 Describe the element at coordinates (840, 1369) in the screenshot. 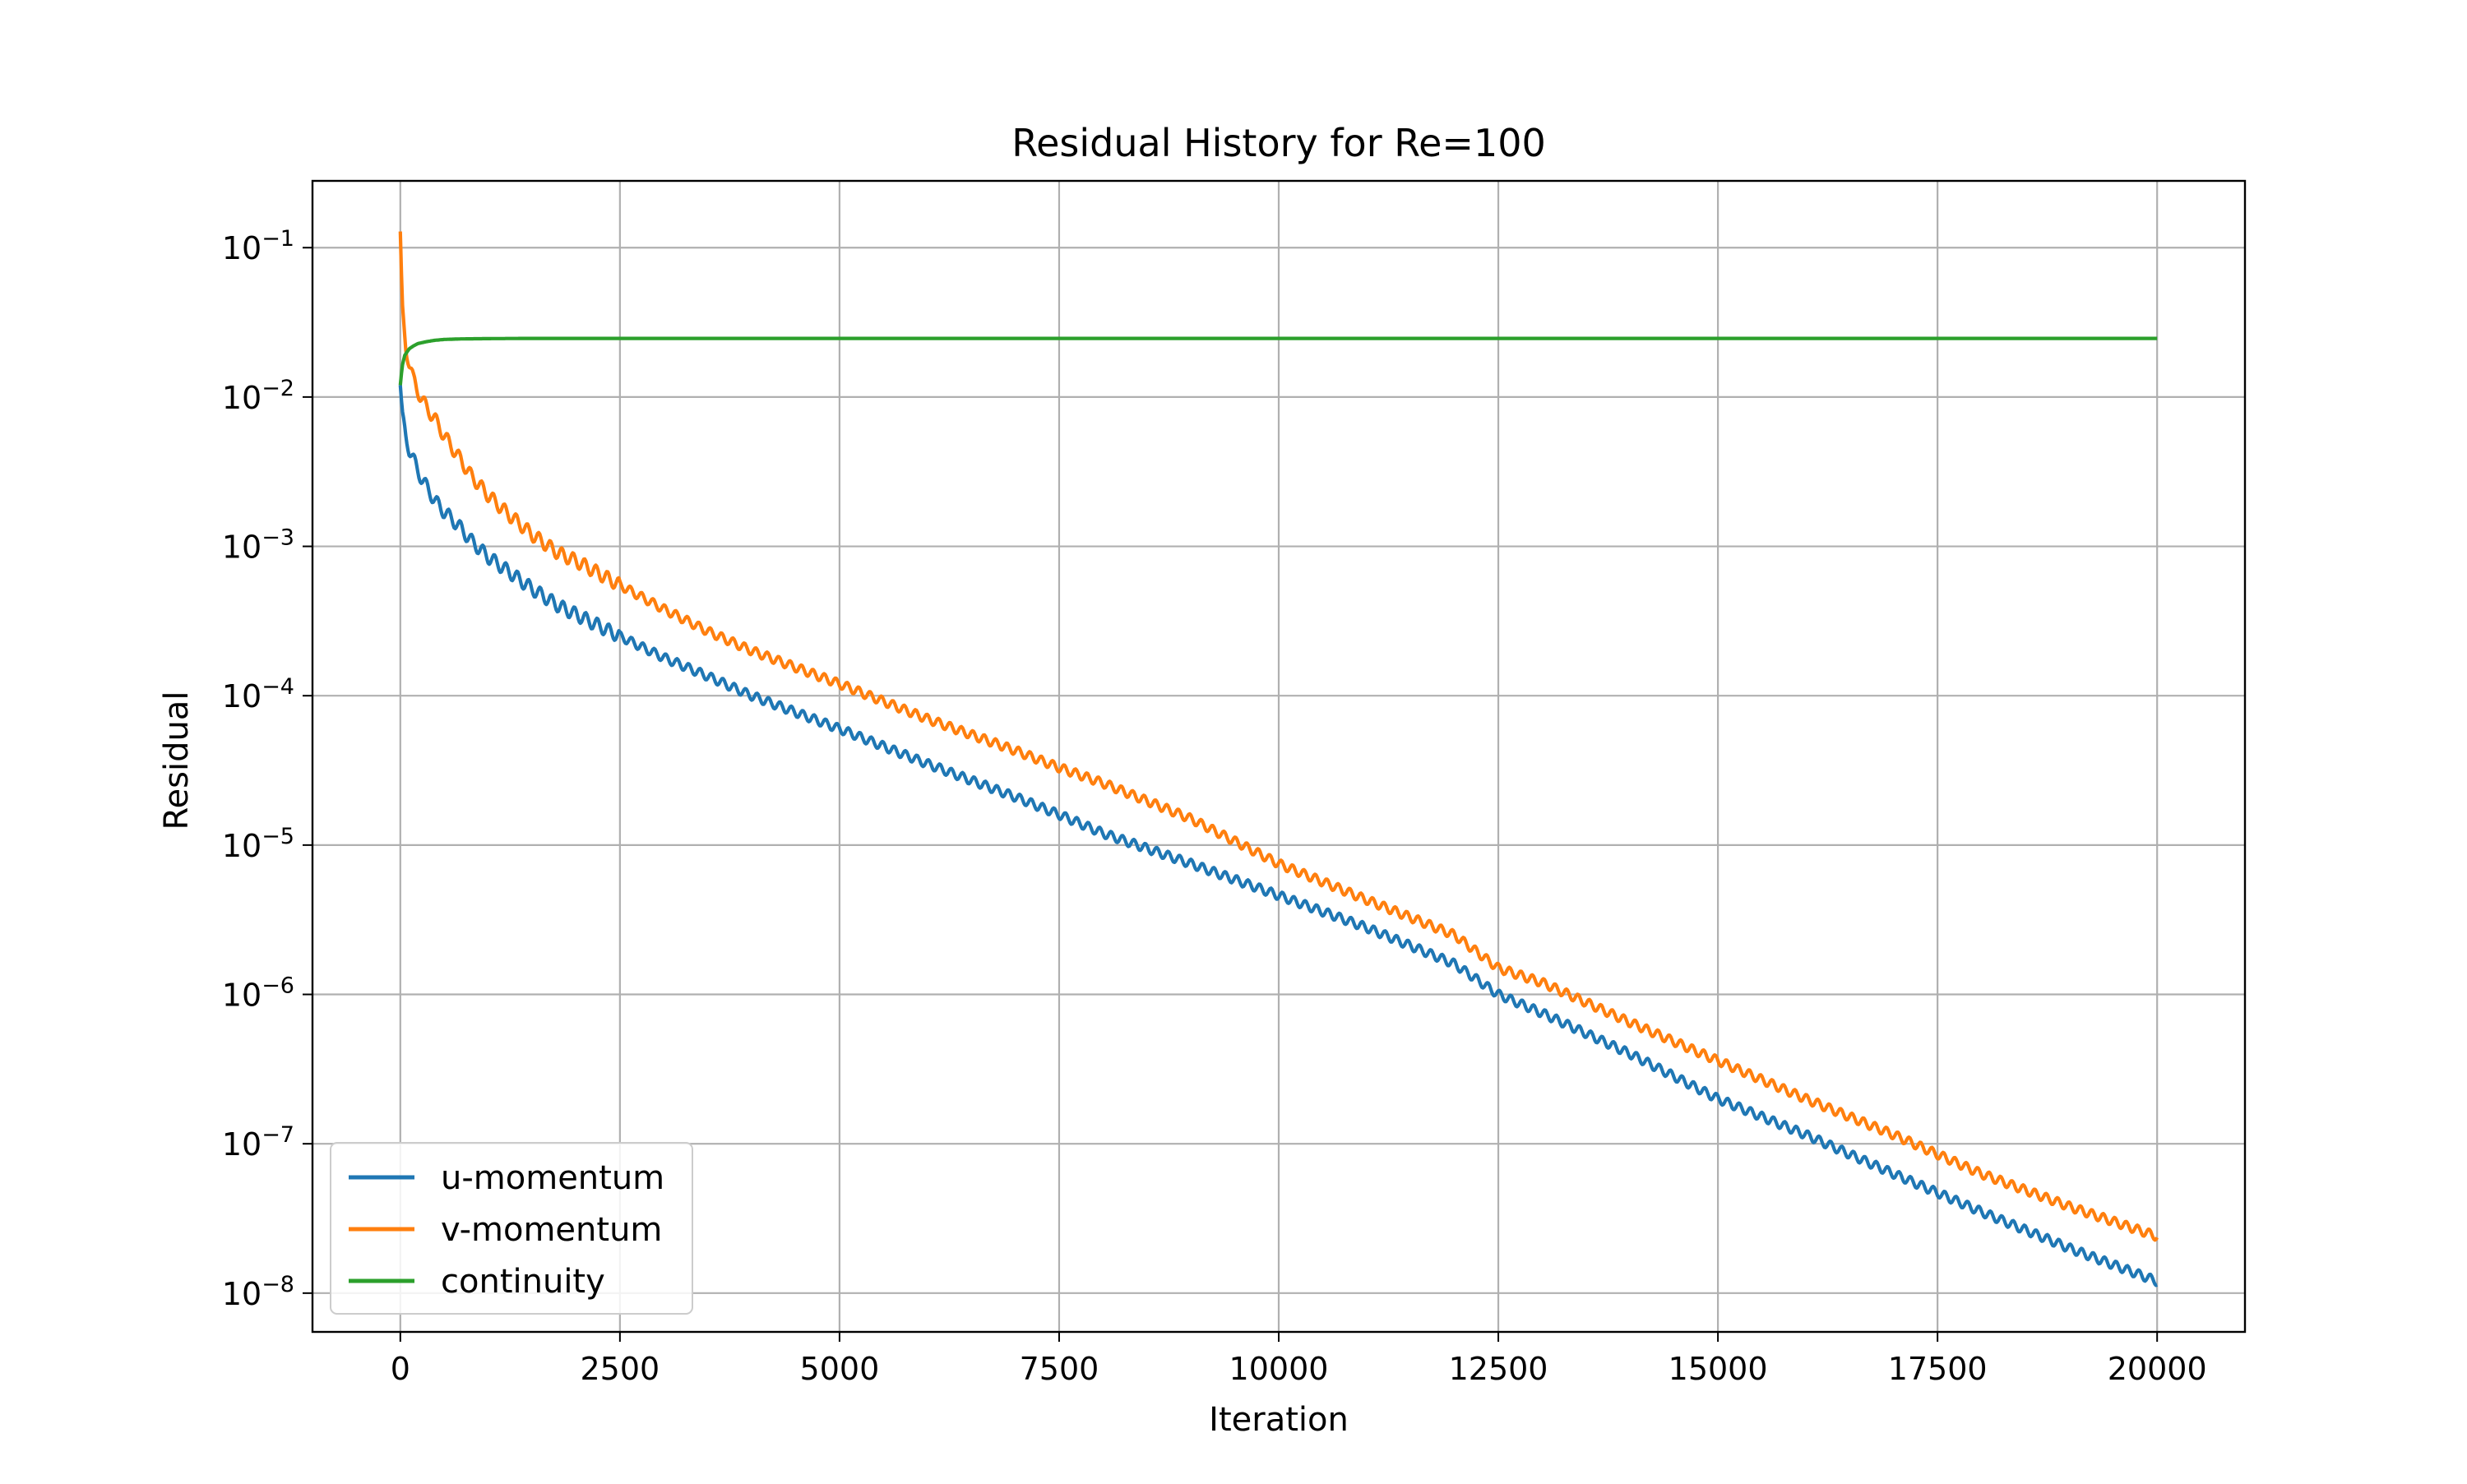

I see `x-tick-label: 5000` at that location.